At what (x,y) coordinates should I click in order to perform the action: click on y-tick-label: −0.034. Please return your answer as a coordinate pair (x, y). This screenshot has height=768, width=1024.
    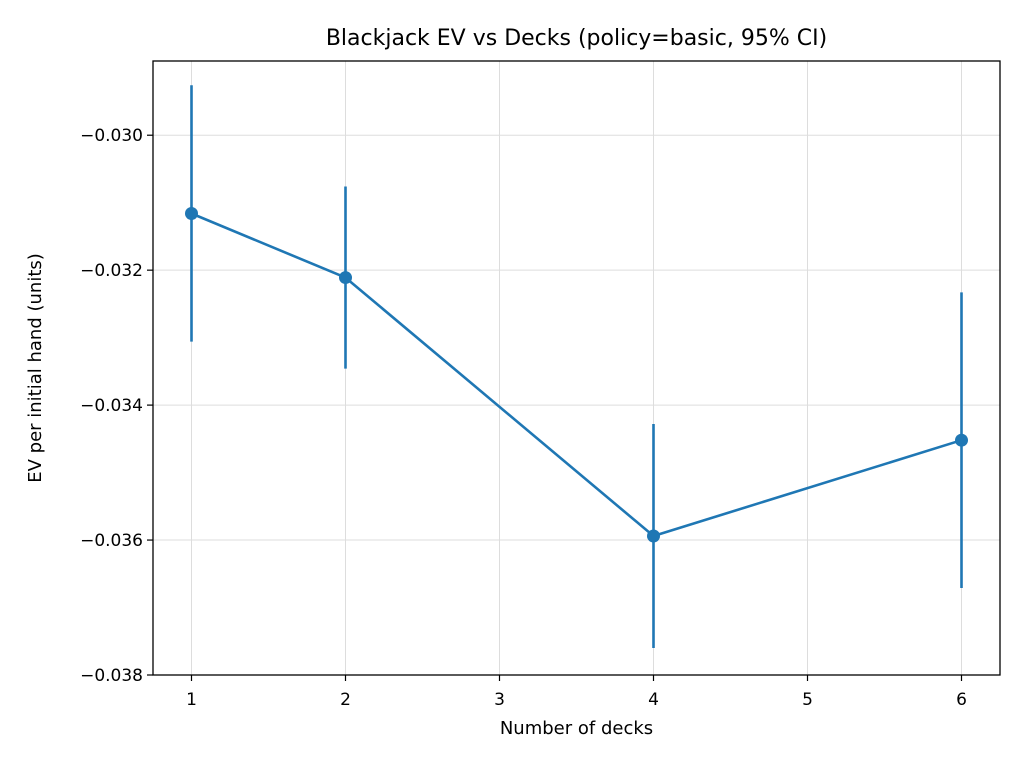
    Looking at the image, I should click on (111, 406).